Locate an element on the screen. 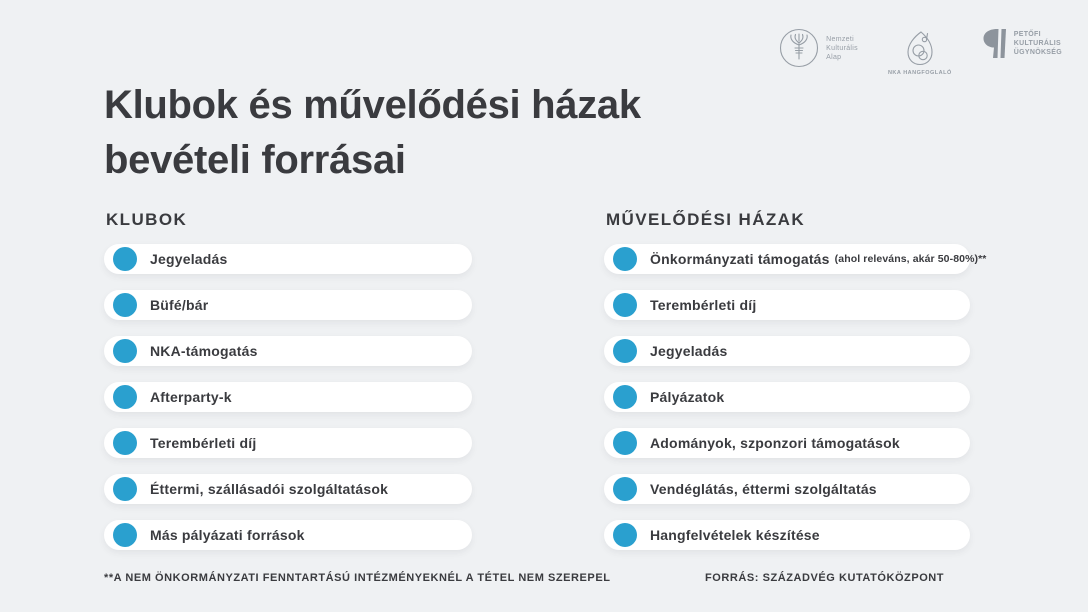 Image resolution: width=1088 pixels, height=612 pixels. list-item-label: Afterparty-k is located at coordinates (191, 397).